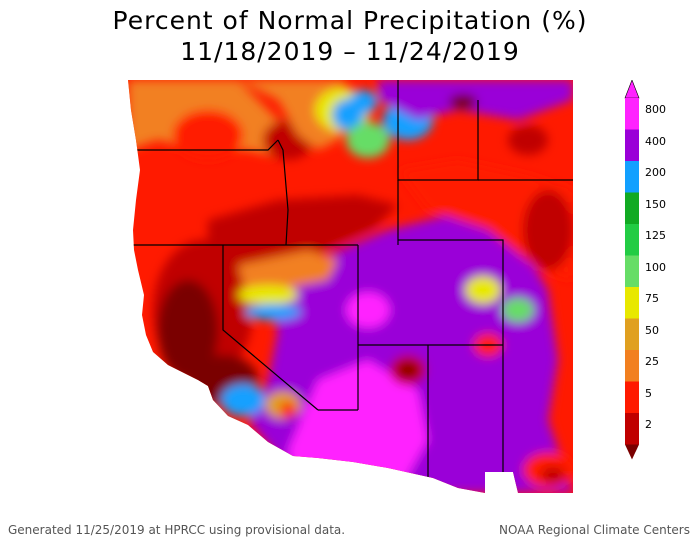  What do you see at coordinates (632, 452) in the screenshot?
I see `legend-arrow-bottom` at bounding box center [632, 452].